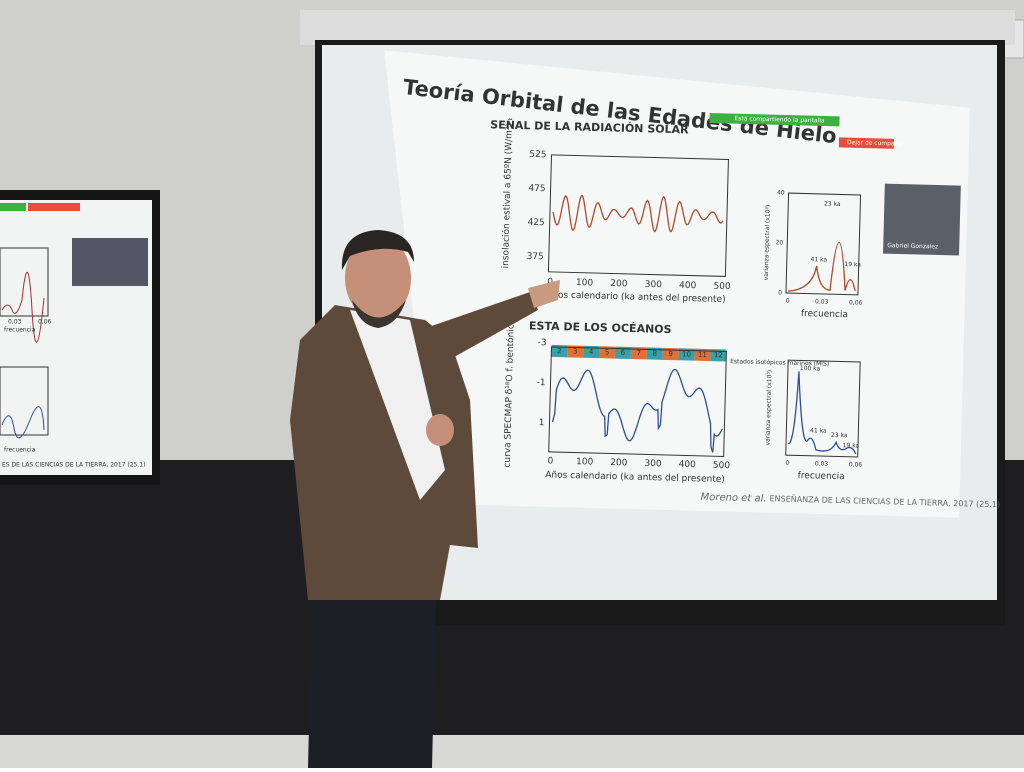 This screenshot has width=1024, height=772. What do you see at coordinates (875, 143) in the screenshot?
I see `stop-text: Dejar de compartir` at bounding box center [875, 143].